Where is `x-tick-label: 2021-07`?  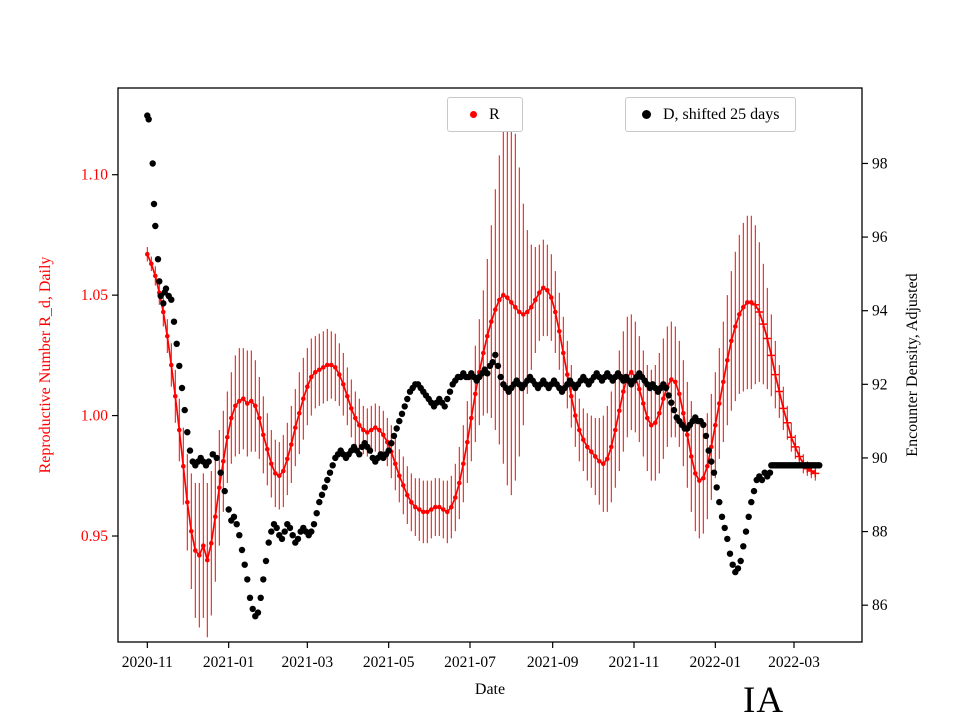
x-tick-label: 2021-07 is located at coordinates (470, 662).